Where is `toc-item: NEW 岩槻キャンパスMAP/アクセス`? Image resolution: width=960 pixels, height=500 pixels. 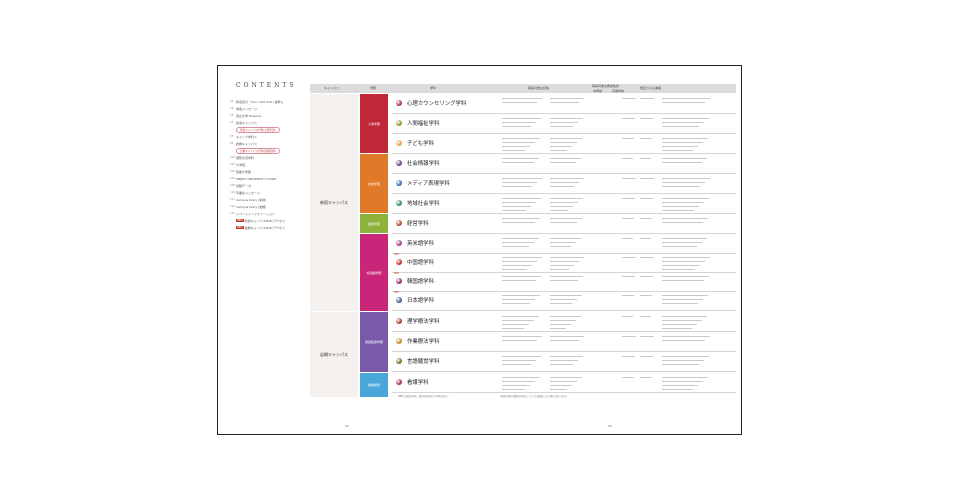 toc-item: NEW 岩槻キャンパスMAP/アクセス is located at coordinates (266, 227).